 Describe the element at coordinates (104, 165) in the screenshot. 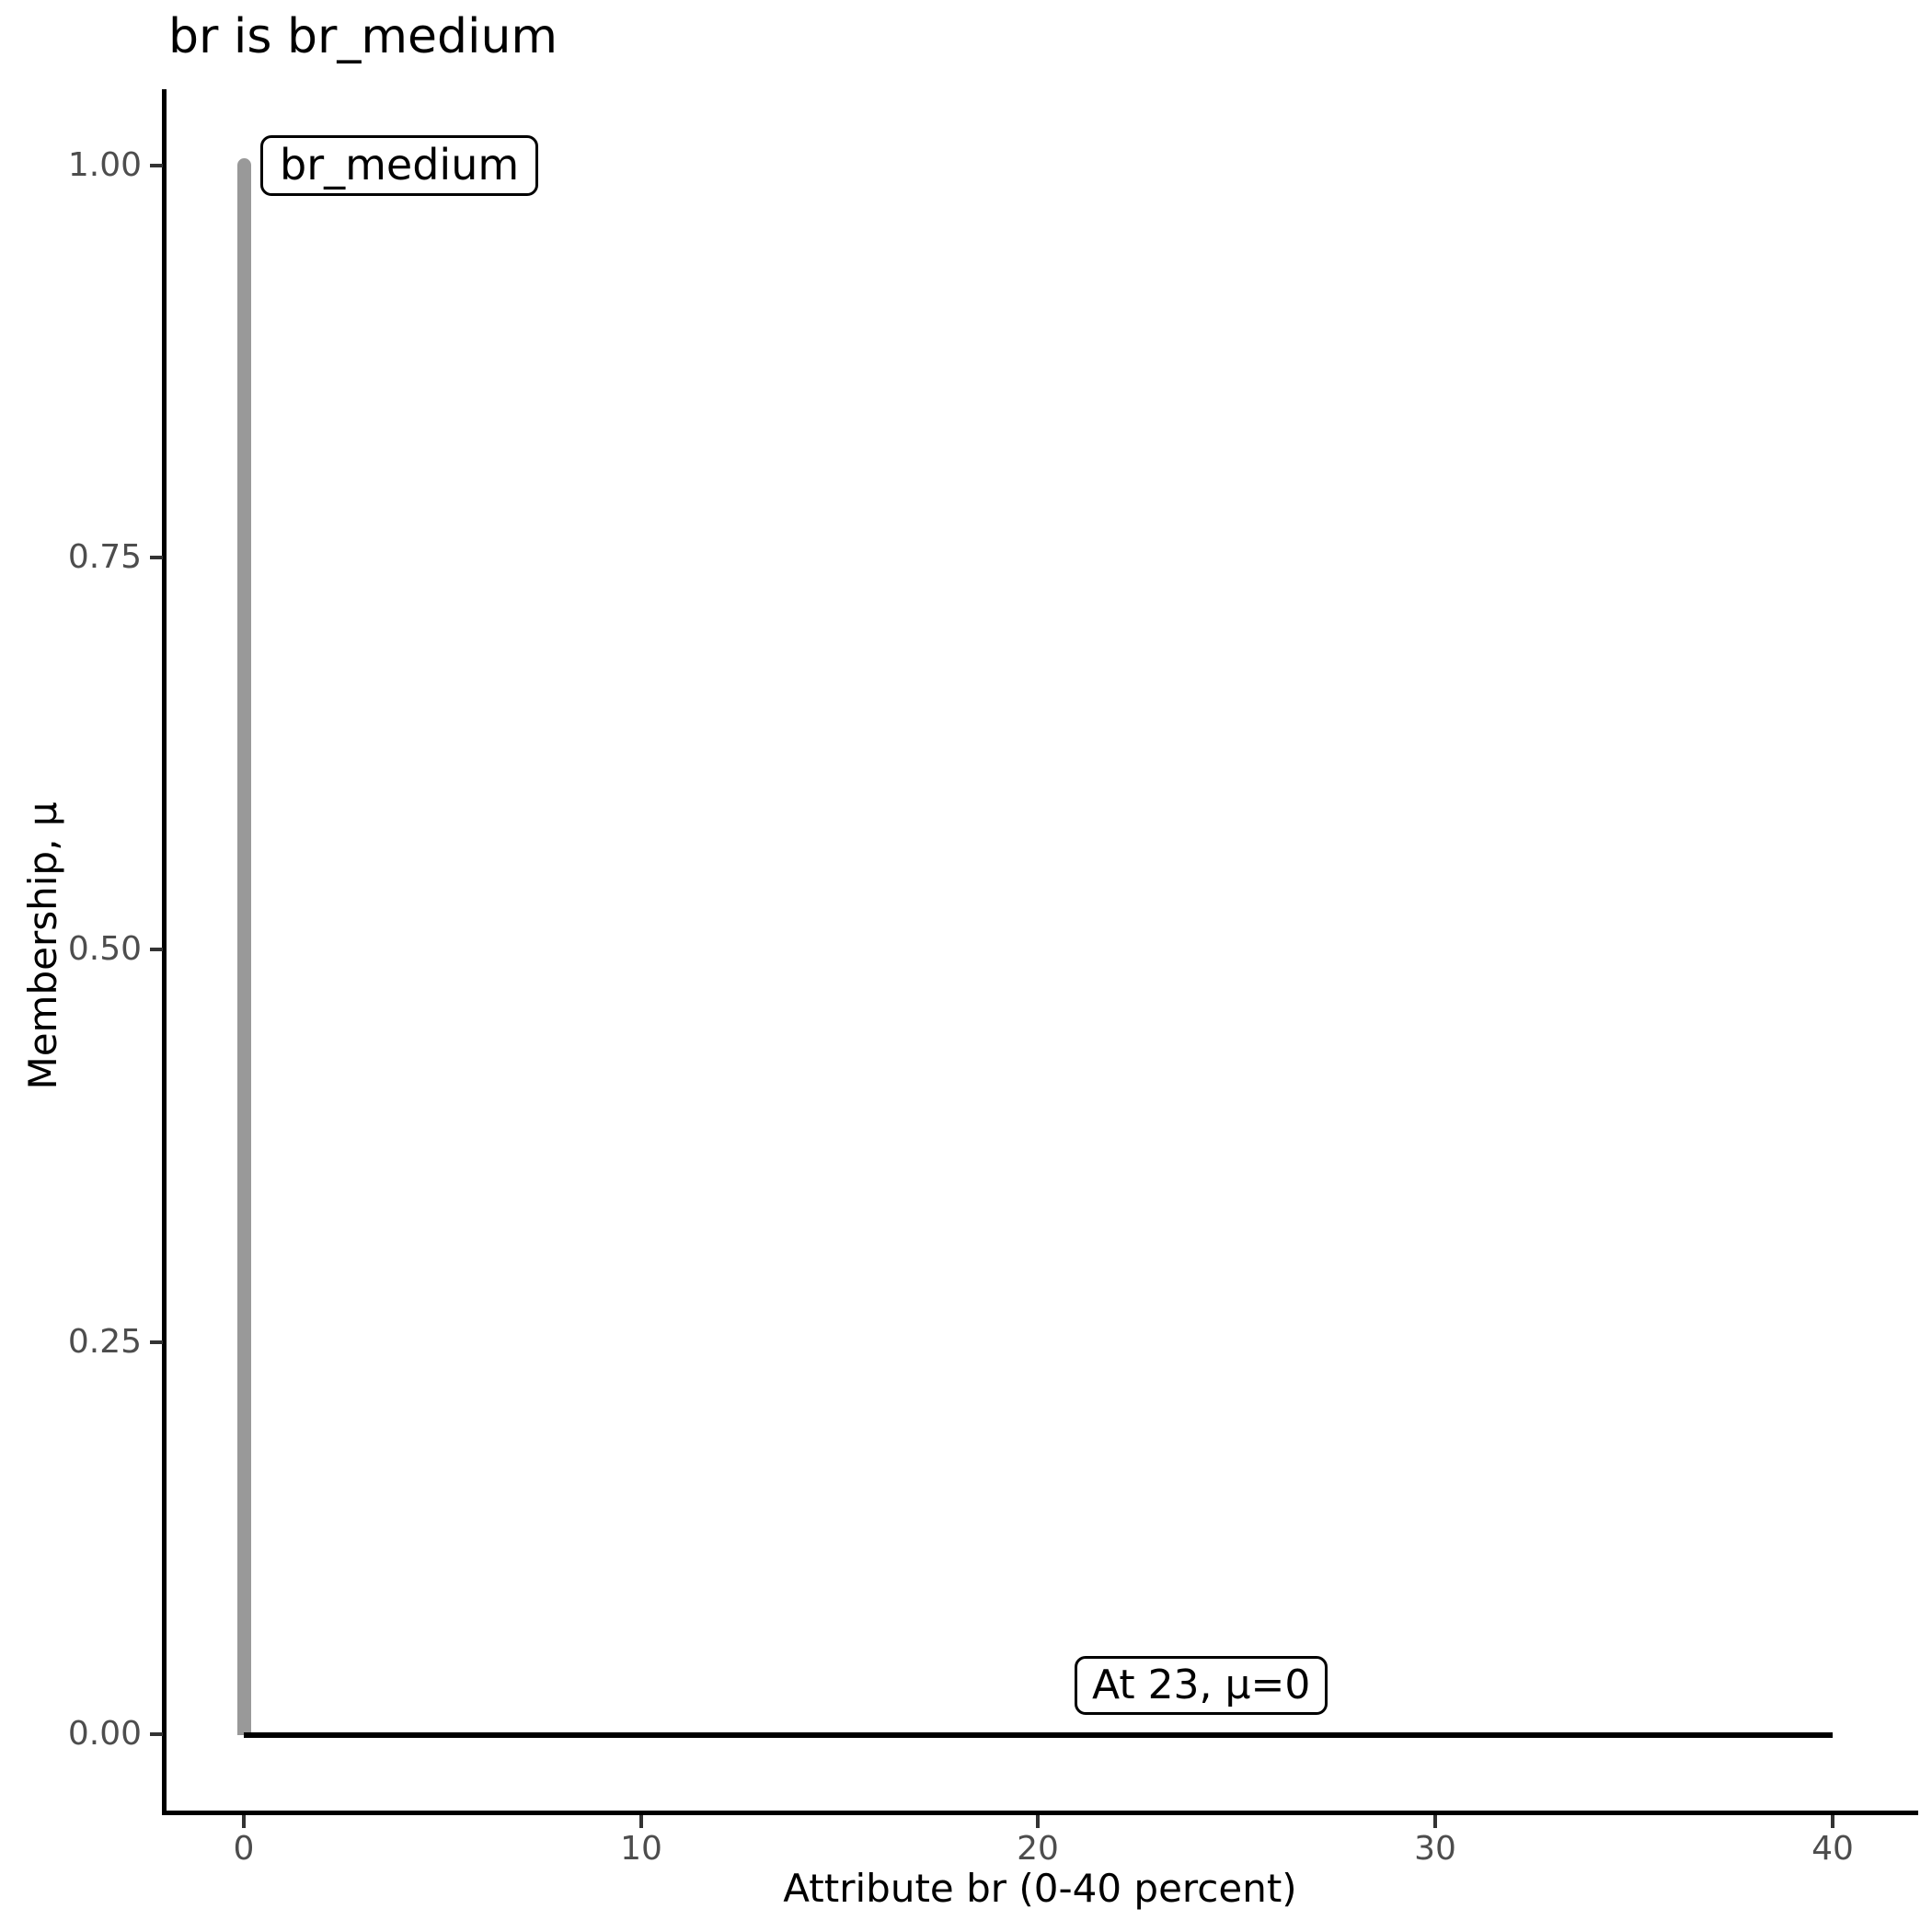

I see `y-tick-label-1.00: 1.00` at that location.